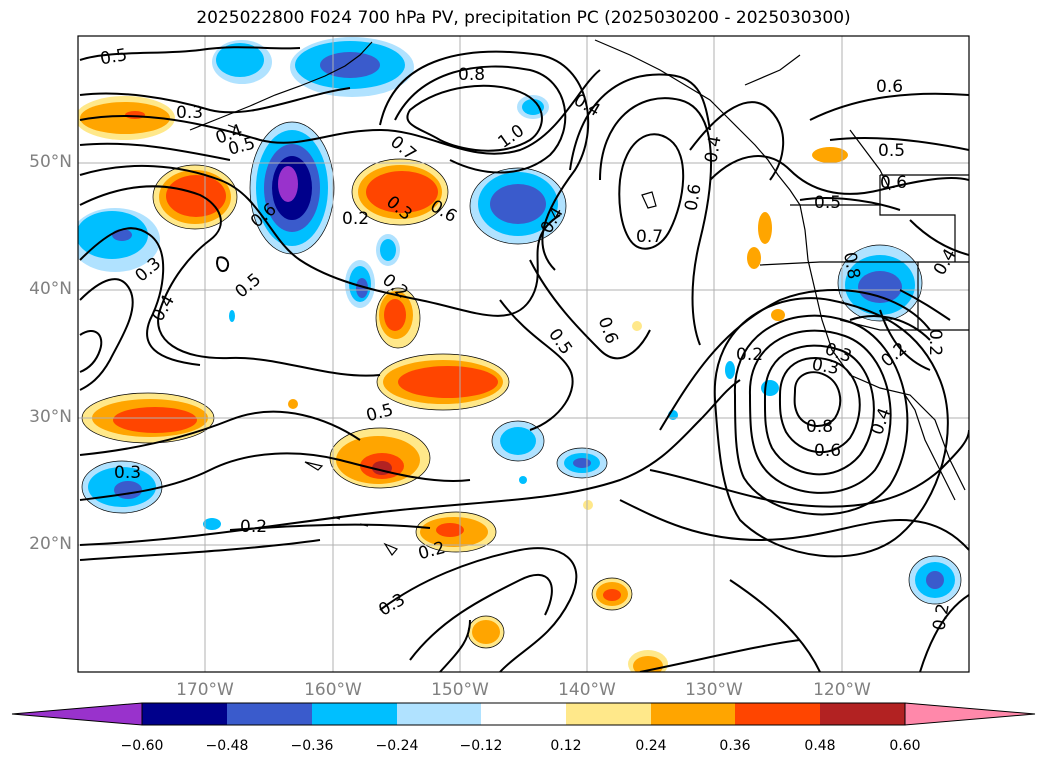 This screenshot has width=1047, height=765. I want to click on colorbar-tick-label: 0.48, so click(820, 746).